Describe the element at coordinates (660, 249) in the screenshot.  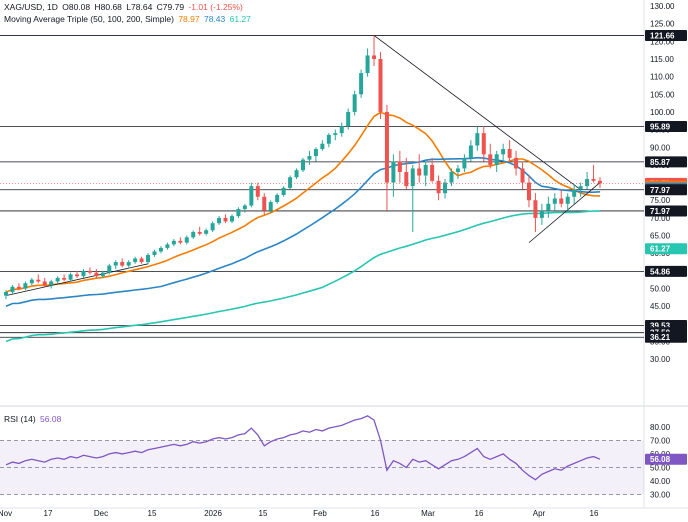
I see `price-badge-label: 61.27` at that location.